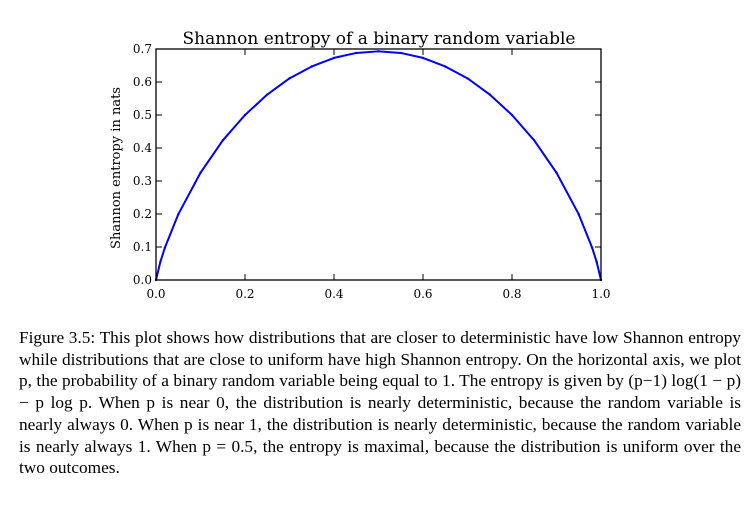 This screenshot has width=751, height=513. Describe the element at coordinates (422, 294) in the screenshot. I see `x-tick-label: 0.6` at that location.